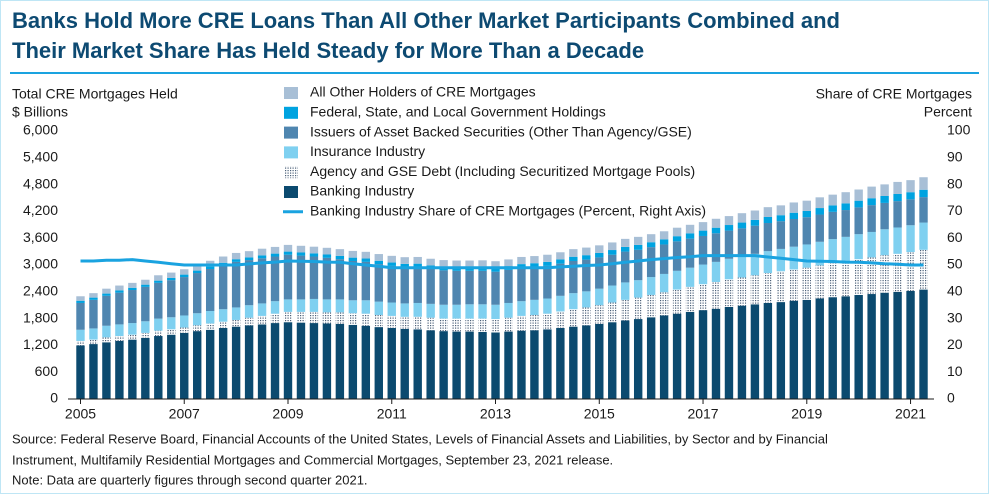 This screenshot has height=494, width=989. What do you see at coordinates (955, 210) in the screenshot?
I see `y2-tick-label: 70` at bounding box center [955, 210].